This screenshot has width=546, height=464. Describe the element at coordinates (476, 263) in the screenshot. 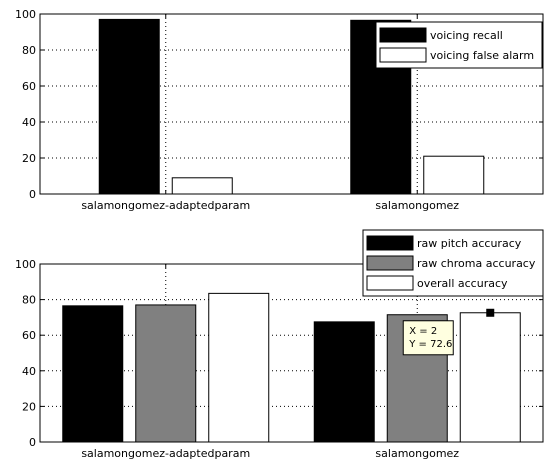

I see `legend-label: raw chroma accuracy` at that location.